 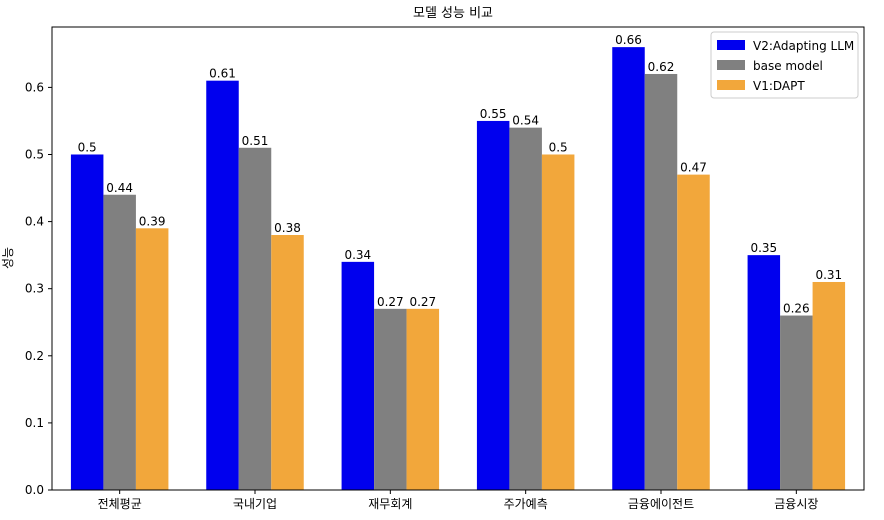 I want to click on data-label: 0.31, so click(x=828, y=275).